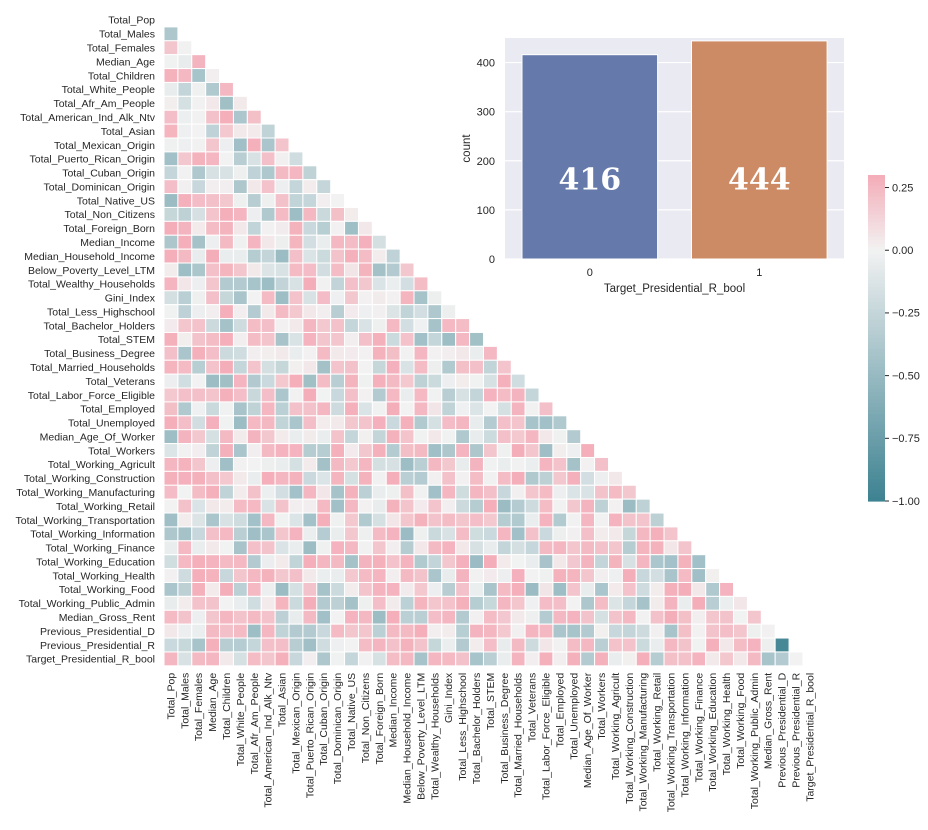 The height and width of the screenshot is (830, 928). Describe the element at coordinates (88, 118) in the screenshot. I see `row-label: Total_American_Ind_Alk_Ntv` at that location.